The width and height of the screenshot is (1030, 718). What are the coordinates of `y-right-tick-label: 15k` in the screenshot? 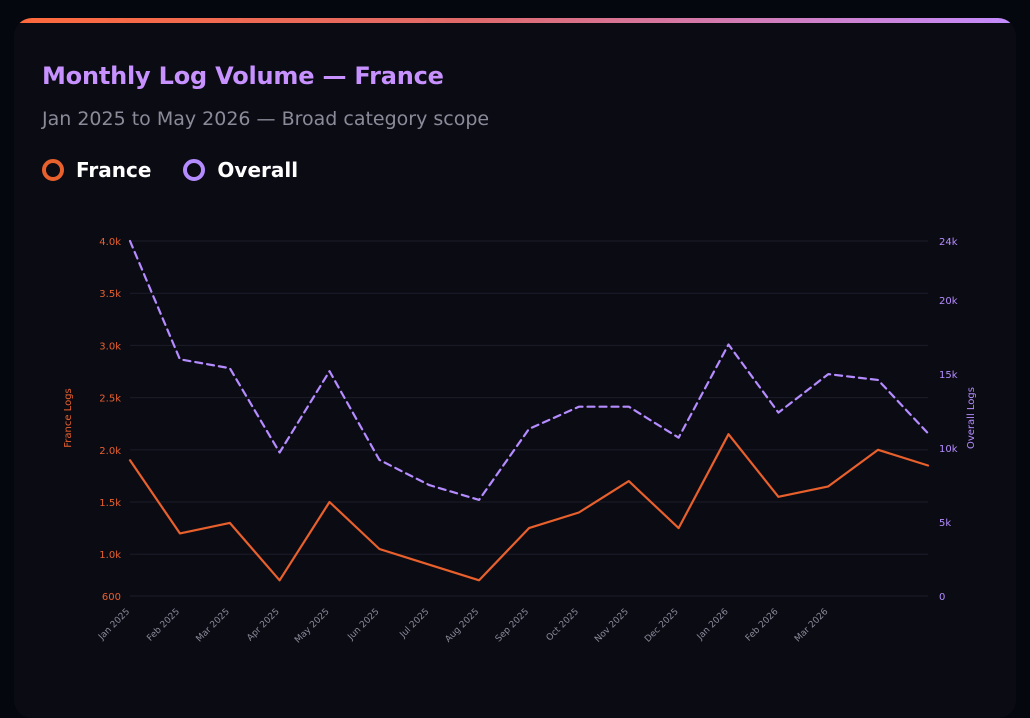 It's located at (948, 375).